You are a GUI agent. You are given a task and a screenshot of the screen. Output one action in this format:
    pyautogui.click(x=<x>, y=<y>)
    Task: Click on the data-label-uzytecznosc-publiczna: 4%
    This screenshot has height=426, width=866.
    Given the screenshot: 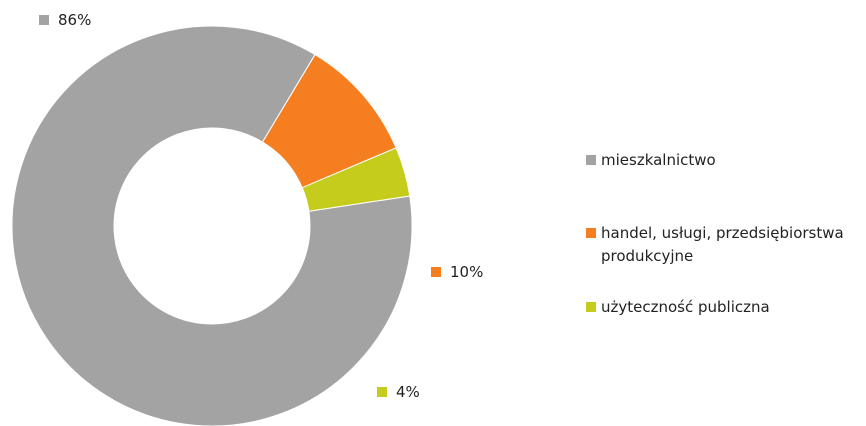 What is the action you would take?
    pyautogui.click(x=398, y=392)
    